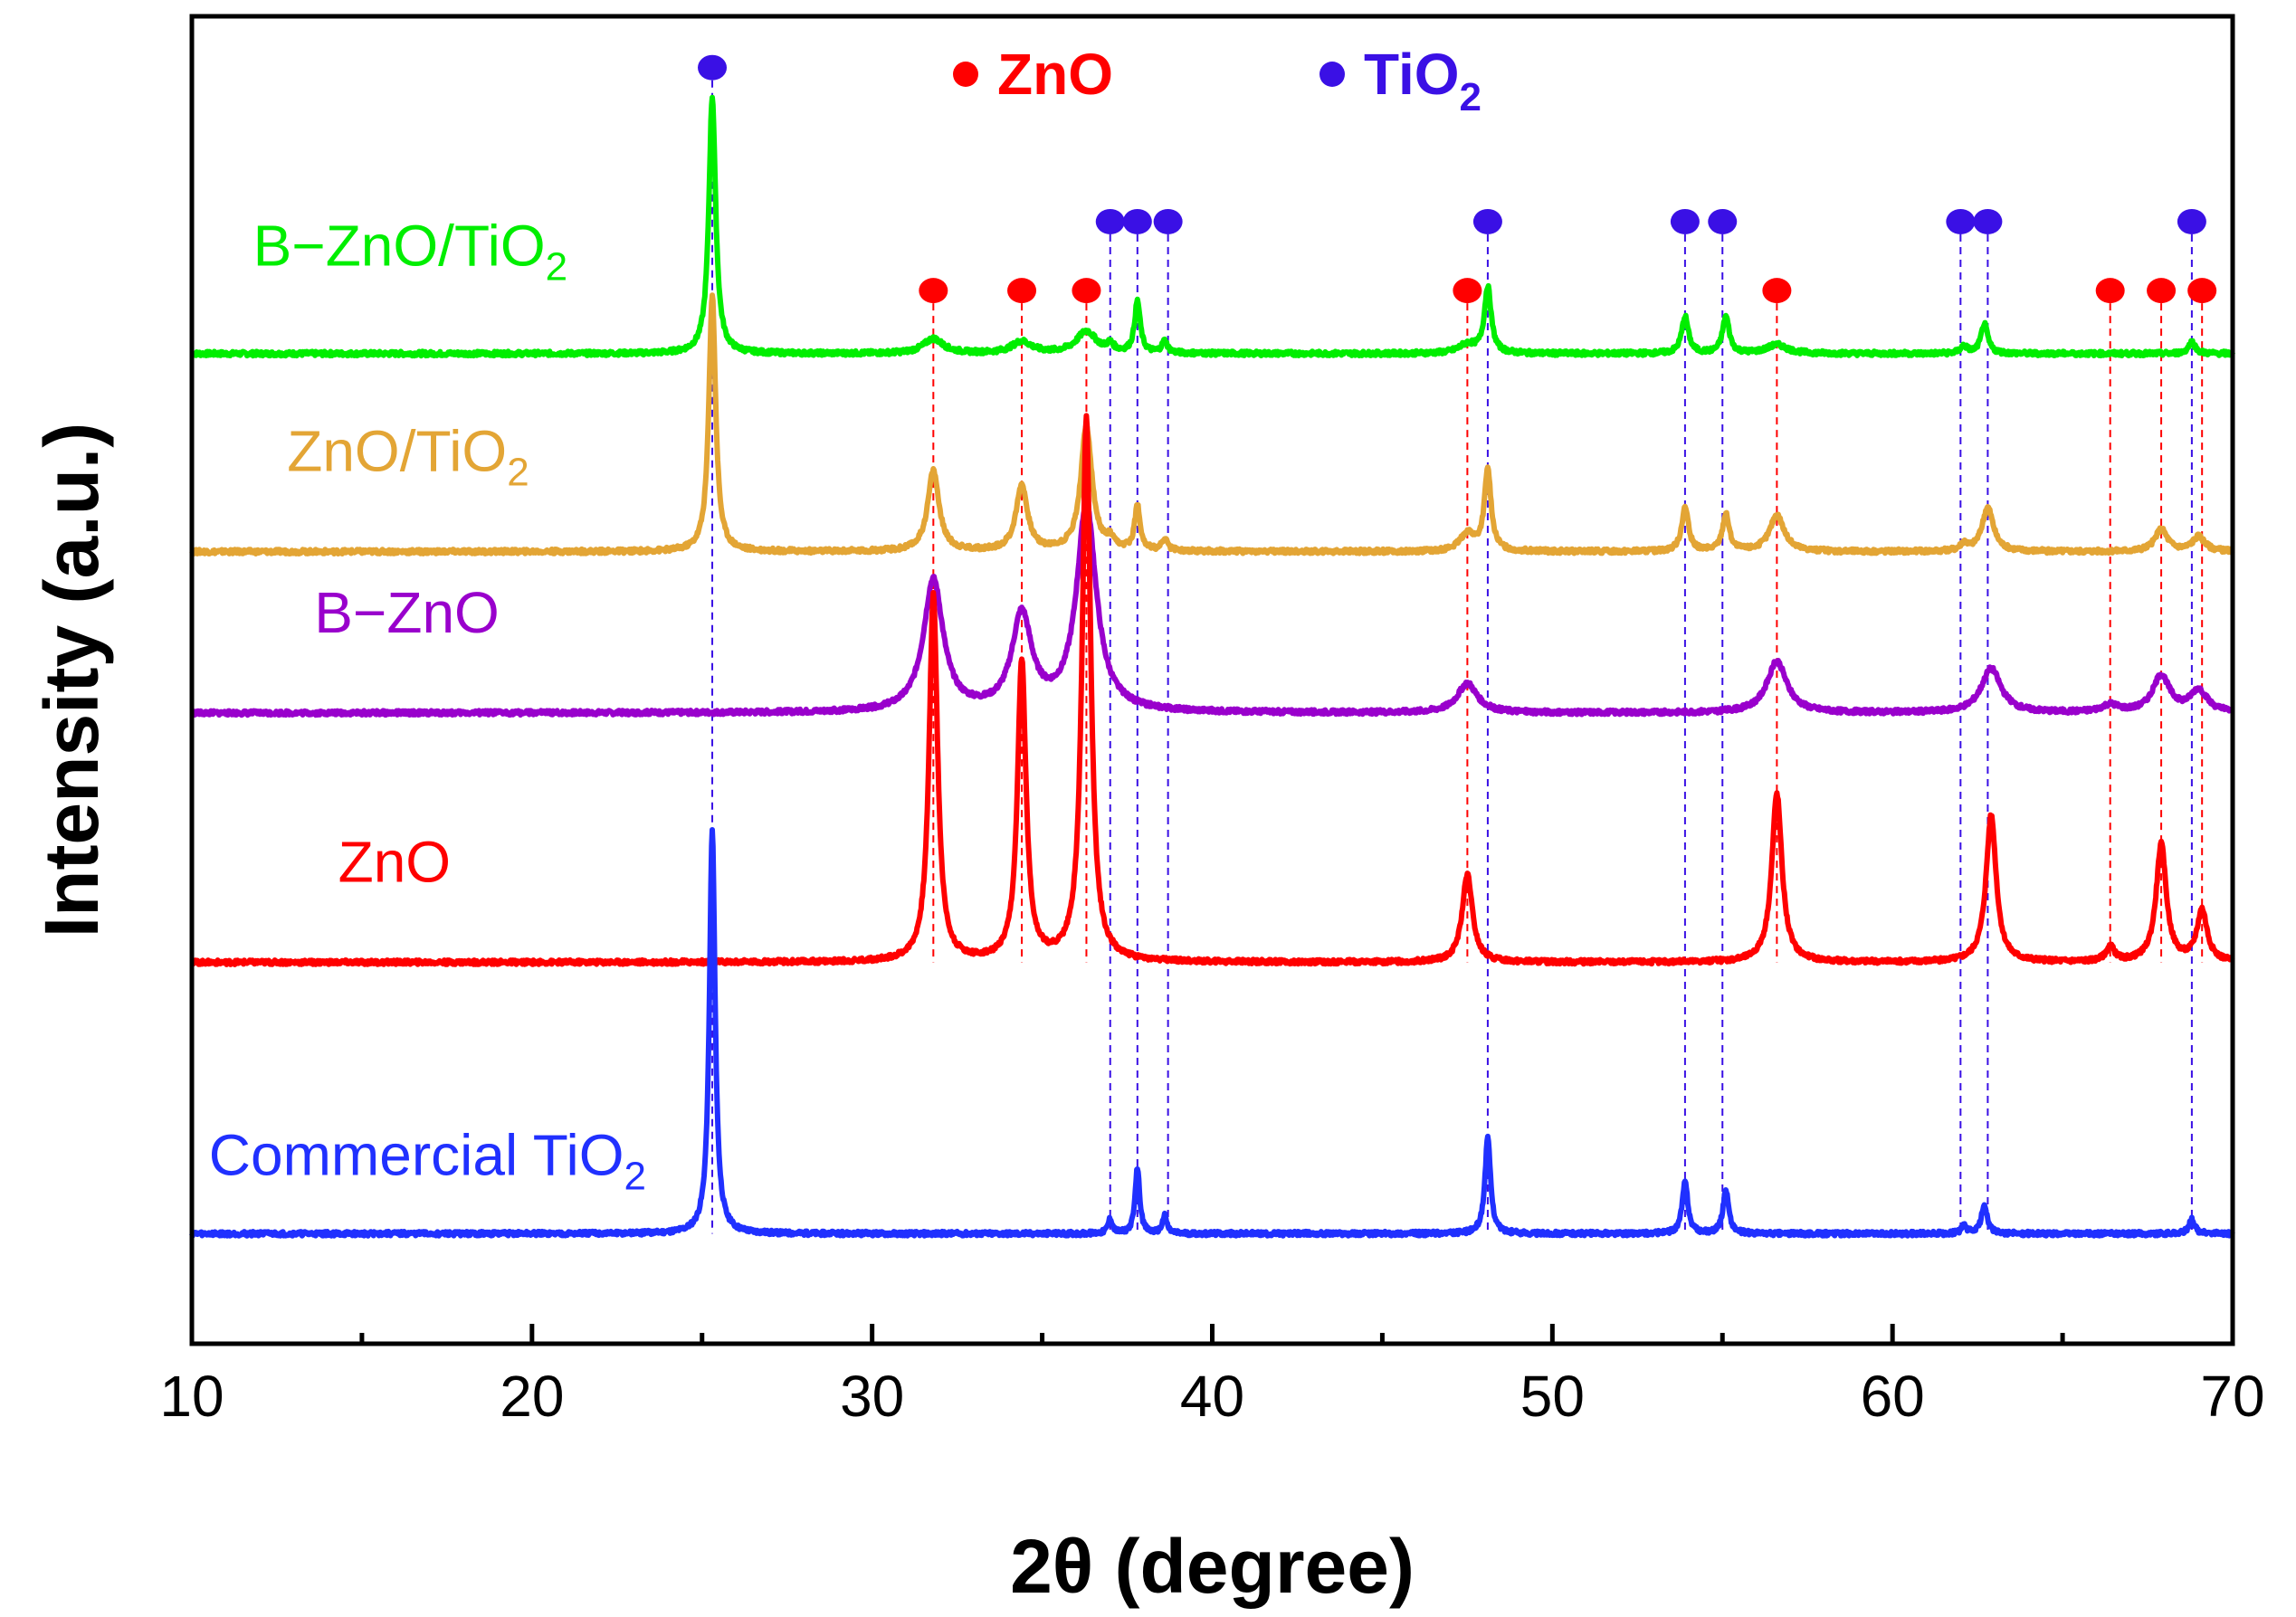 The height and width of the screenshot is (1617, 2296). I want to click on legend: ZnO TiO2, so click(1217, 81).